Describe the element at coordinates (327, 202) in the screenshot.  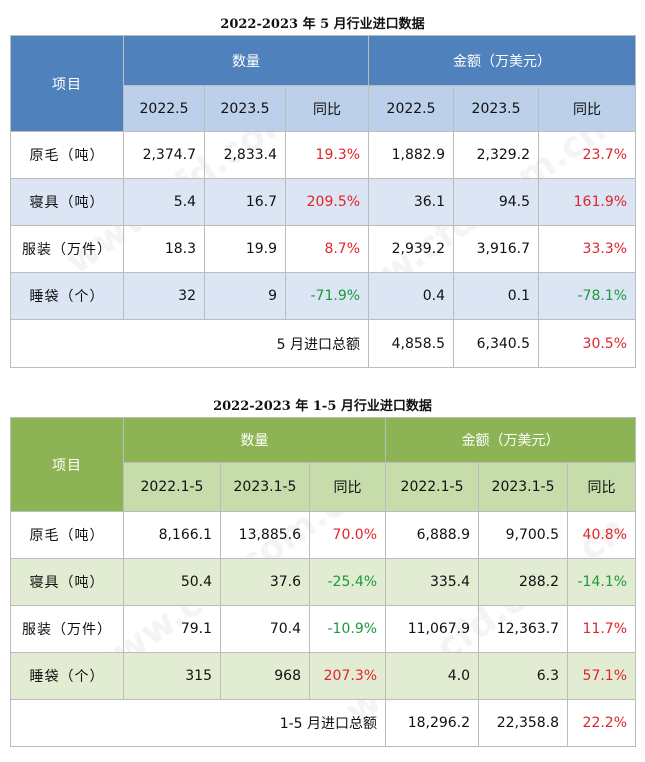
I see `qty-yoy: 209.5%` at that location.